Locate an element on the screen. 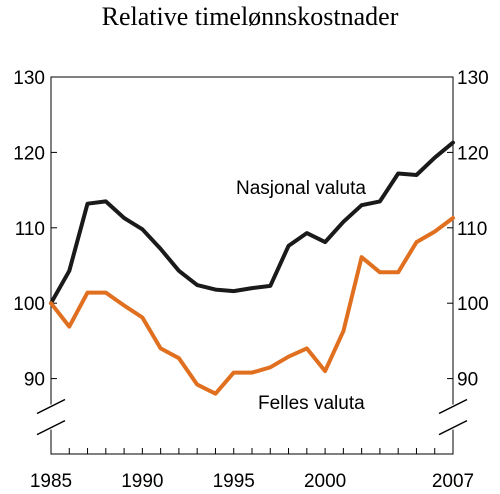 The height and width of the screenshot is (494, 500). y-tick-label-left: 120 is located at coordinates (29, 153).